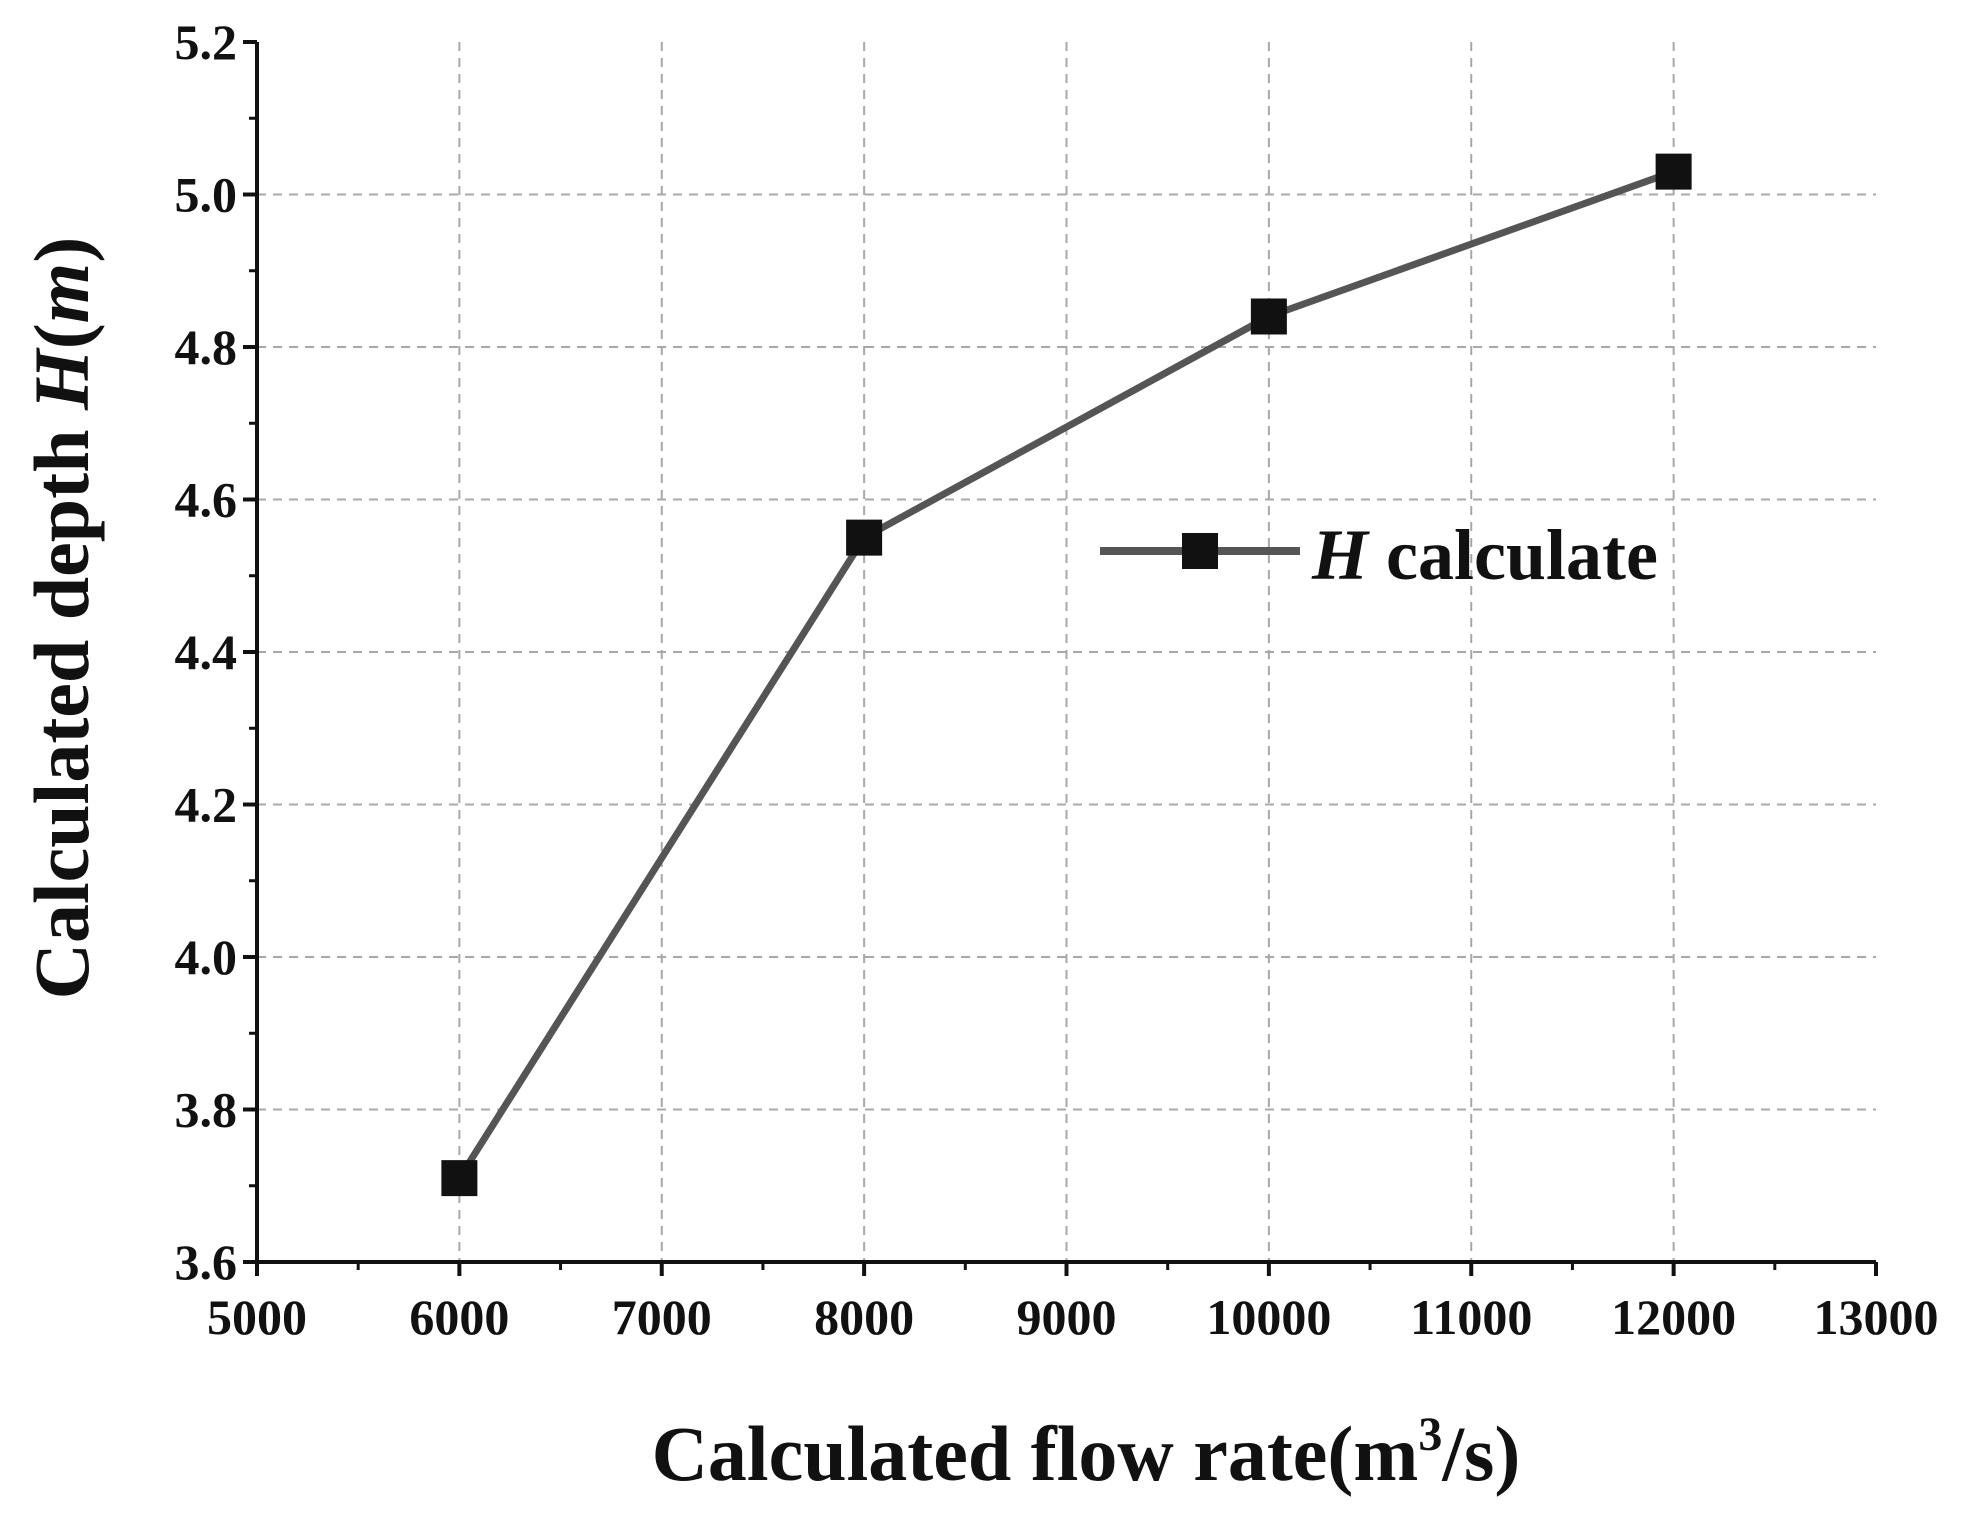 The width and height of the screenshot is (1969, 1514). Describe the element at coordinates (662, 1317) in the screenshot. I see `x-tick-label: 7000` at that location.